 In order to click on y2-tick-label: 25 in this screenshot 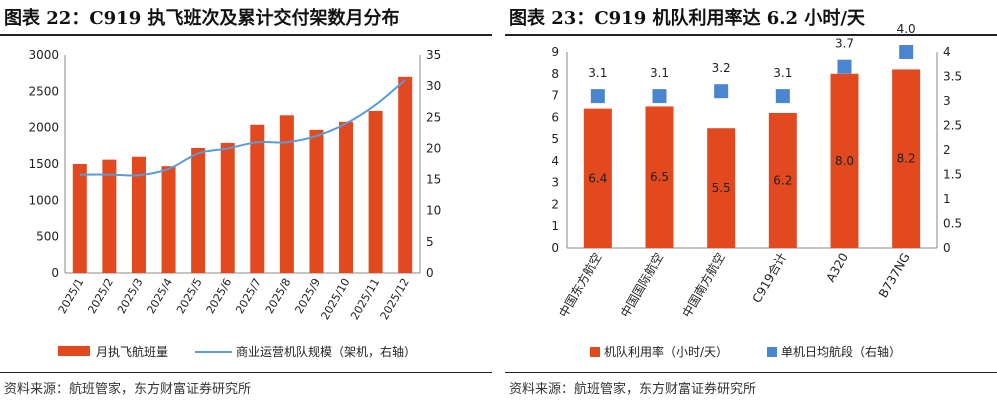, I will do `click(433, 117)`.